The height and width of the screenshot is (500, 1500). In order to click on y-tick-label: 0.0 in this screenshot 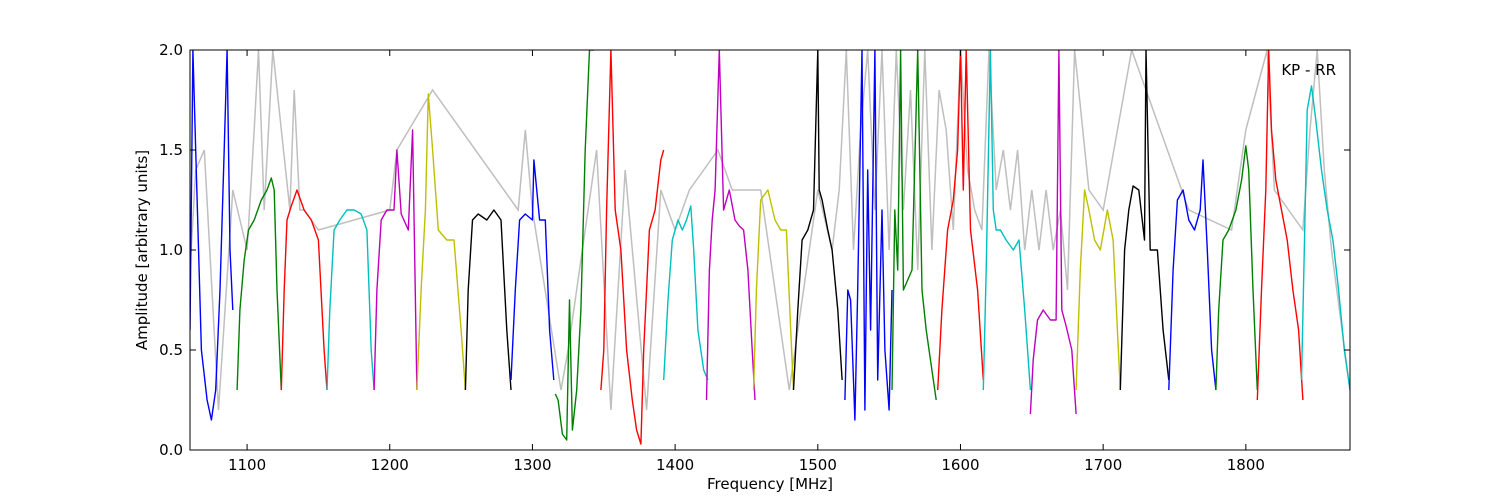, I will do `click(171, 450)`.